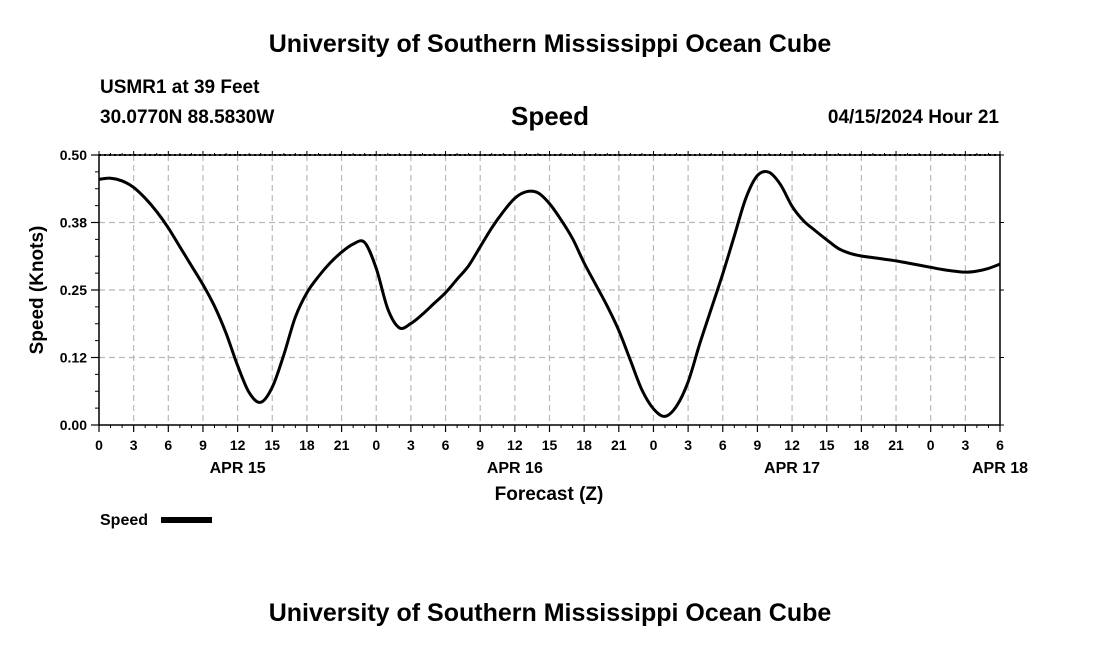  I want to click on day-label: APR 16, so click(515, 468).